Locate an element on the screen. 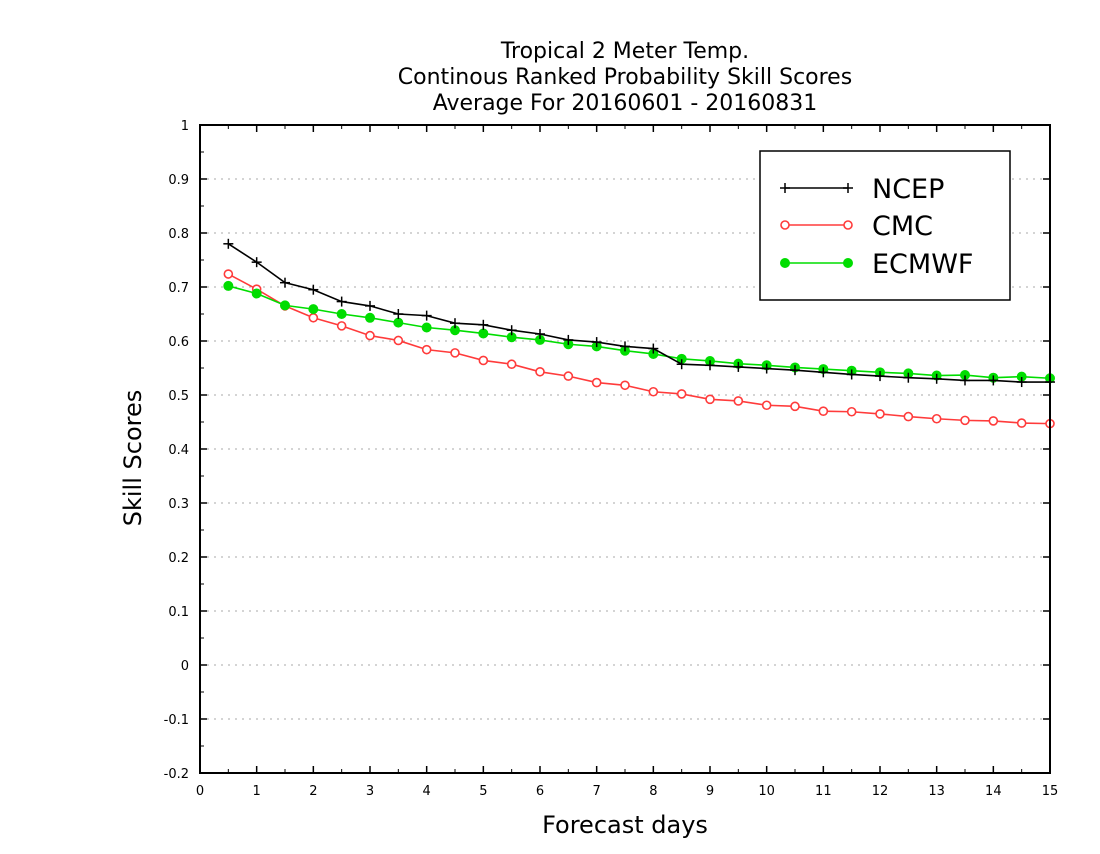  title-line-3: Average For 20160601 - 20160831 is located at coordinates (625, 103).